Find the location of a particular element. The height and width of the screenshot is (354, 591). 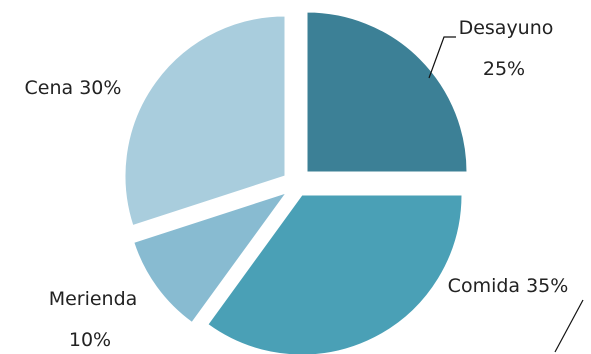

label-desayuno-percent: 25% is located at coordinates (504, 69).